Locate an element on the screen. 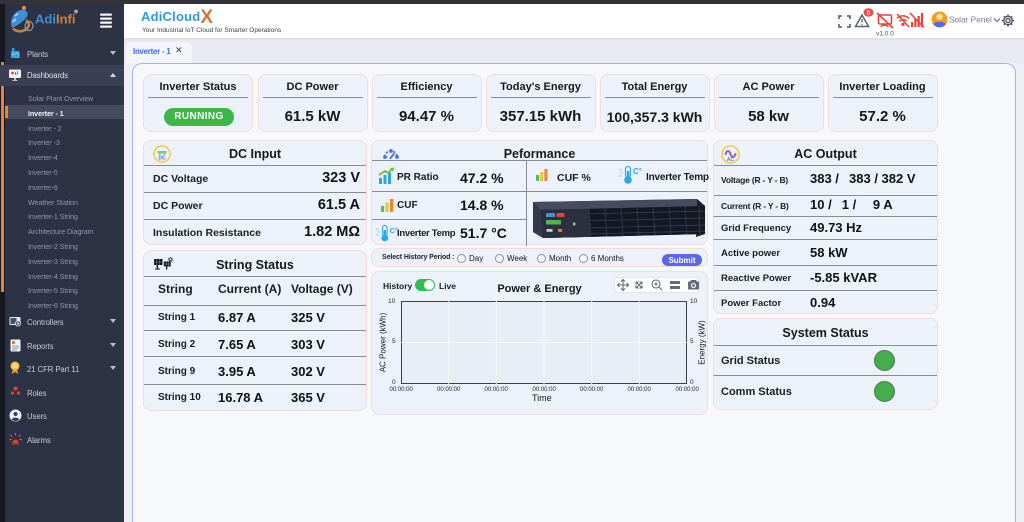 The width and height of the screenshot is (1024, 522). svg-text: 0 is located at coordinates (869, 13).